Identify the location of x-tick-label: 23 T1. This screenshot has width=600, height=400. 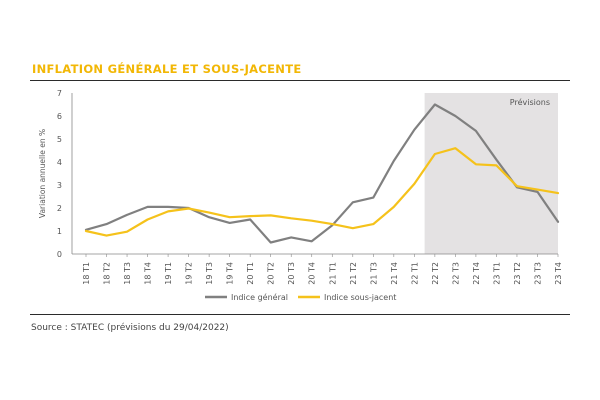
(496, 273).